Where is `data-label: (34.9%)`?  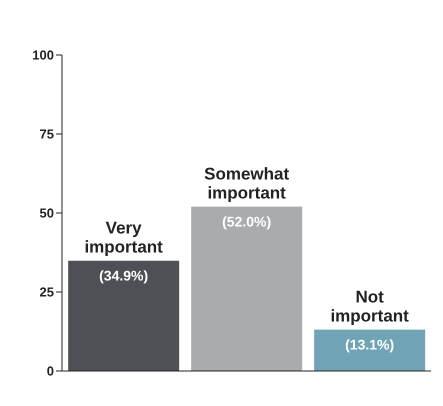
data-label: (34.9%) is located at coordinates (123, 276).